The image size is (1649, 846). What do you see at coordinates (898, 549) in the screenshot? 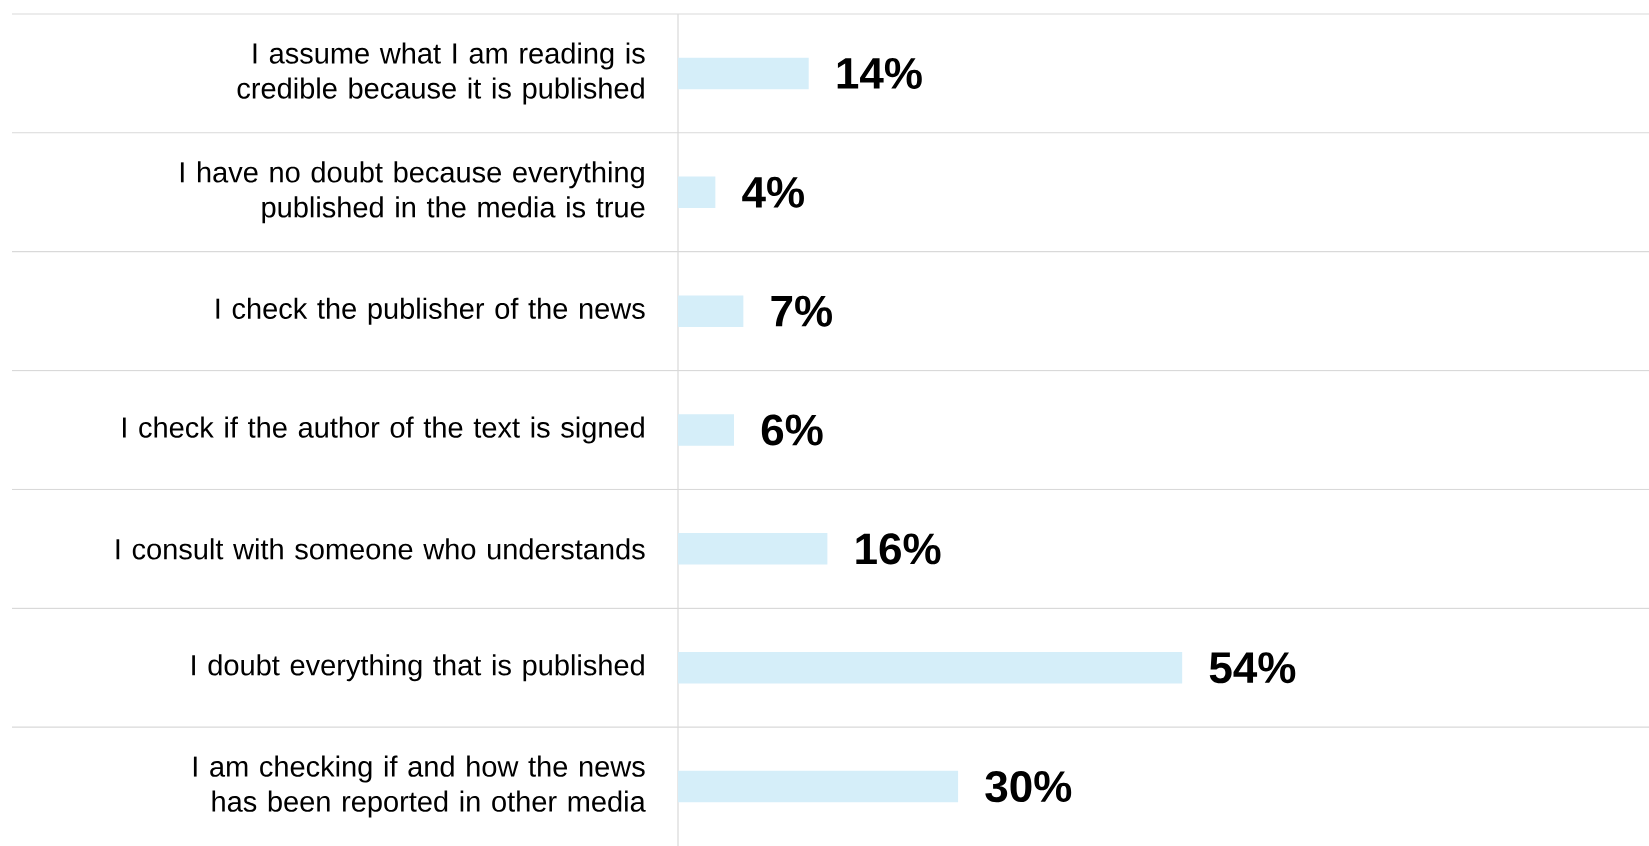
I see `data-label: 16%` at bounding box center [898, 549].